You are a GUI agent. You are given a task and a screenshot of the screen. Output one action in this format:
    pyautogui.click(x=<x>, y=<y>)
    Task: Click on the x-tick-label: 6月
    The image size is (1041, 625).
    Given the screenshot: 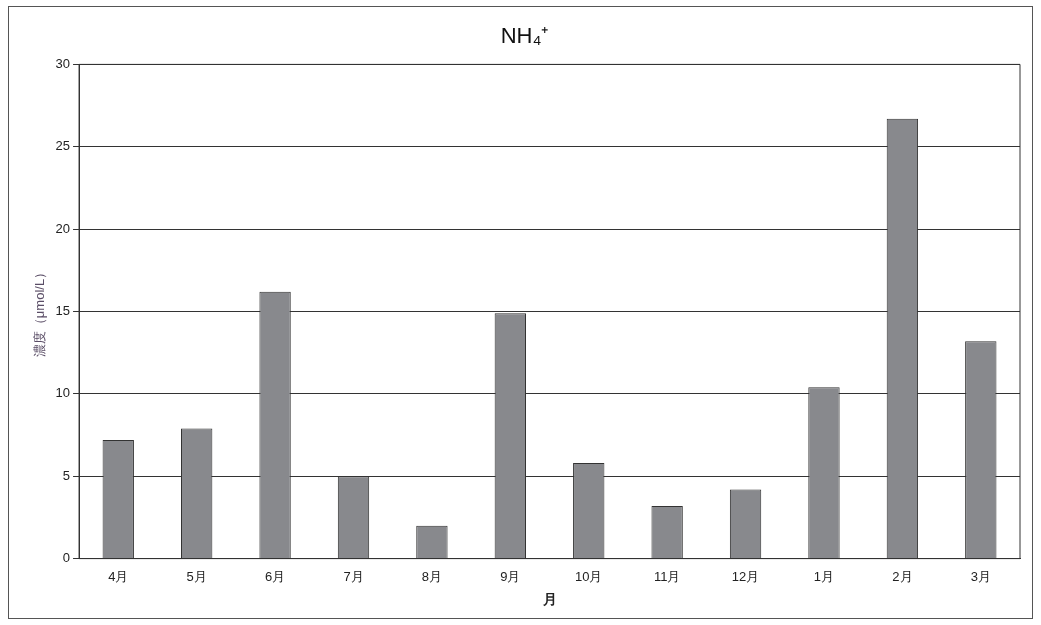 What is the action you would take?
    pyautogui.click(x=275, y=576)
    